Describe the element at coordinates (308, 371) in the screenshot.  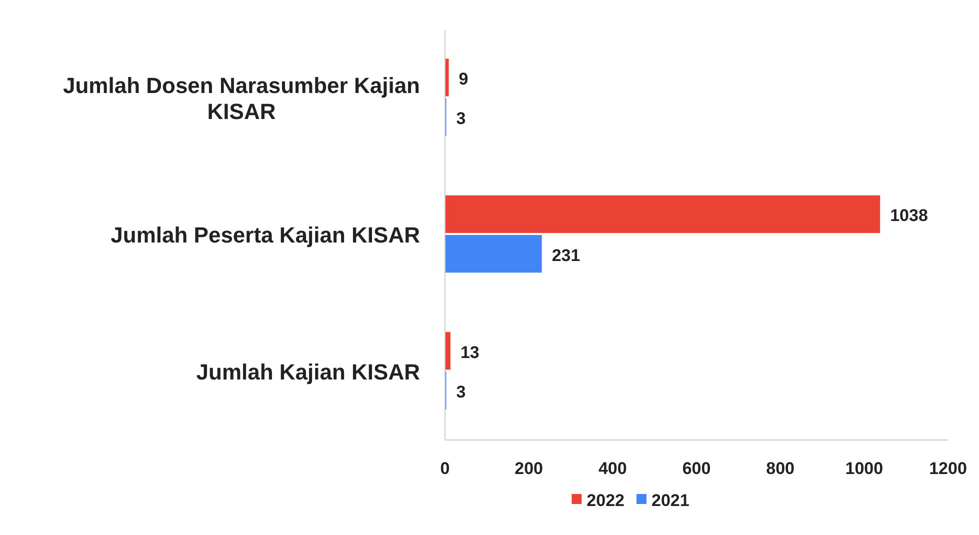
I see `y-tick-label: Jumlah Kajian KISAR` at that location.